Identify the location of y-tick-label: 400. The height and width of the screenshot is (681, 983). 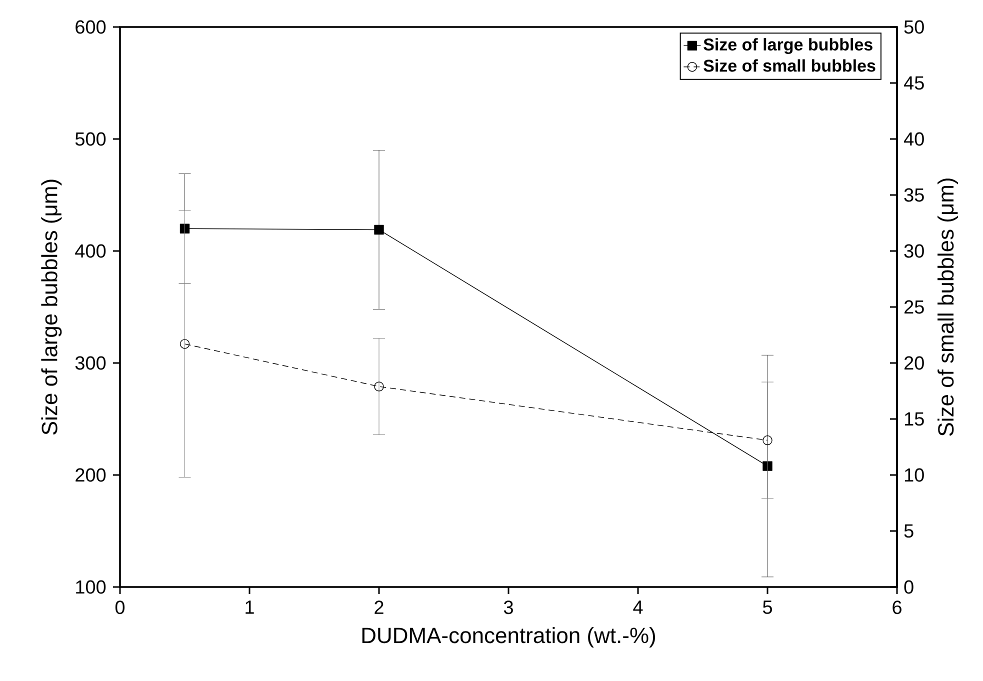
(90, 251).